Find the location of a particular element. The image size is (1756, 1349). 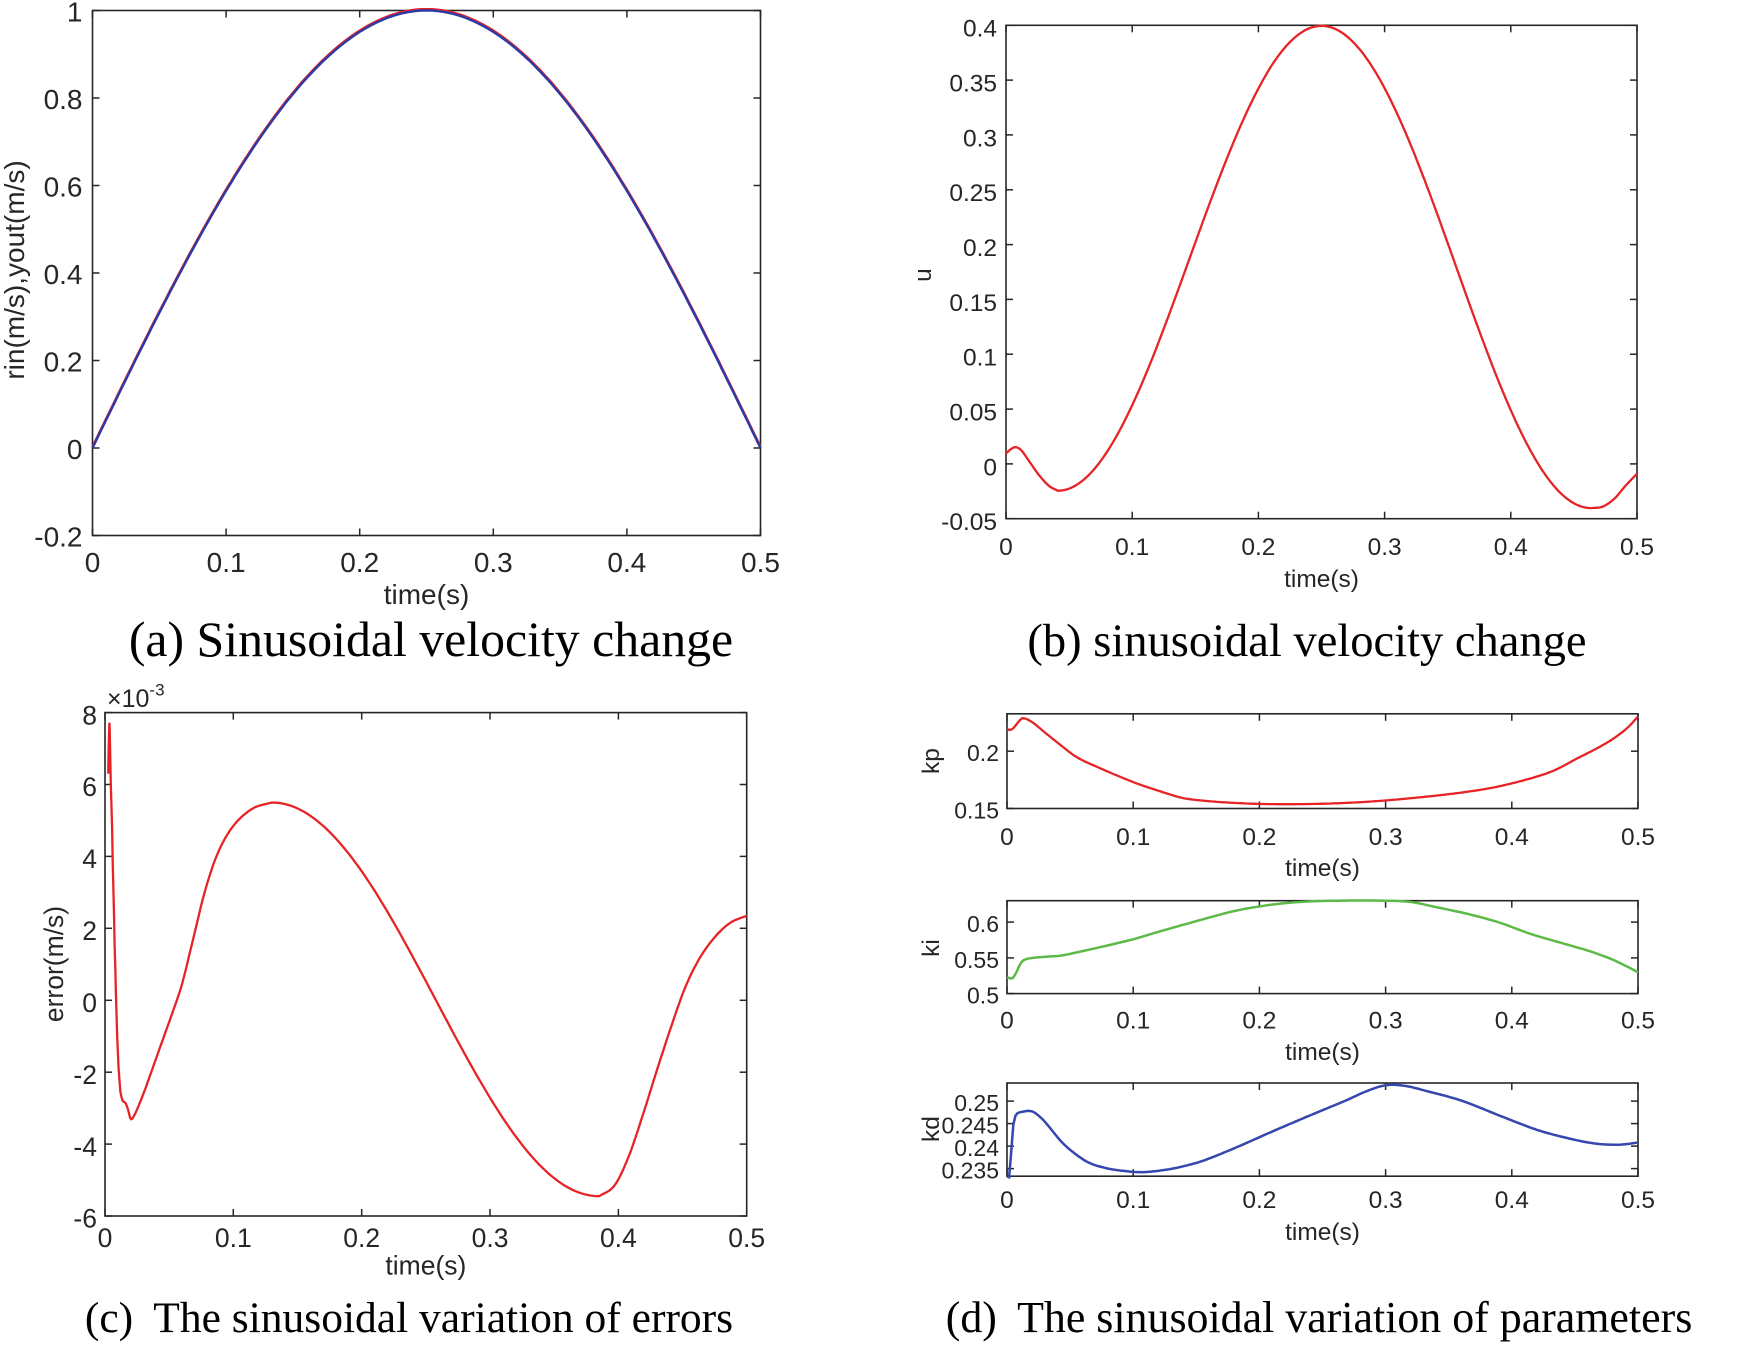

svg-text: -6 is located at coordinates (85, 1219).